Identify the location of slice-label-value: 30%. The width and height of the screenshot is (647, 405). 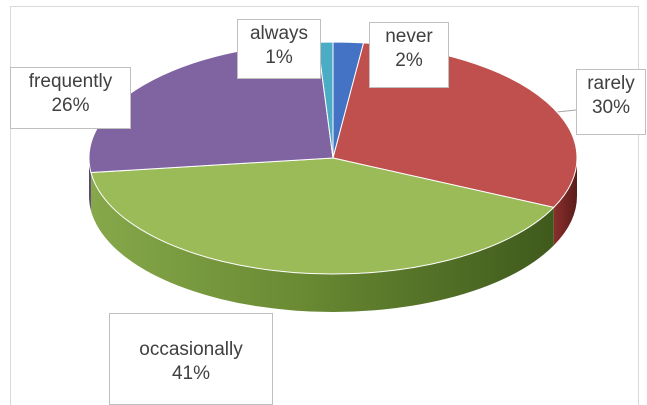
(611, 107).